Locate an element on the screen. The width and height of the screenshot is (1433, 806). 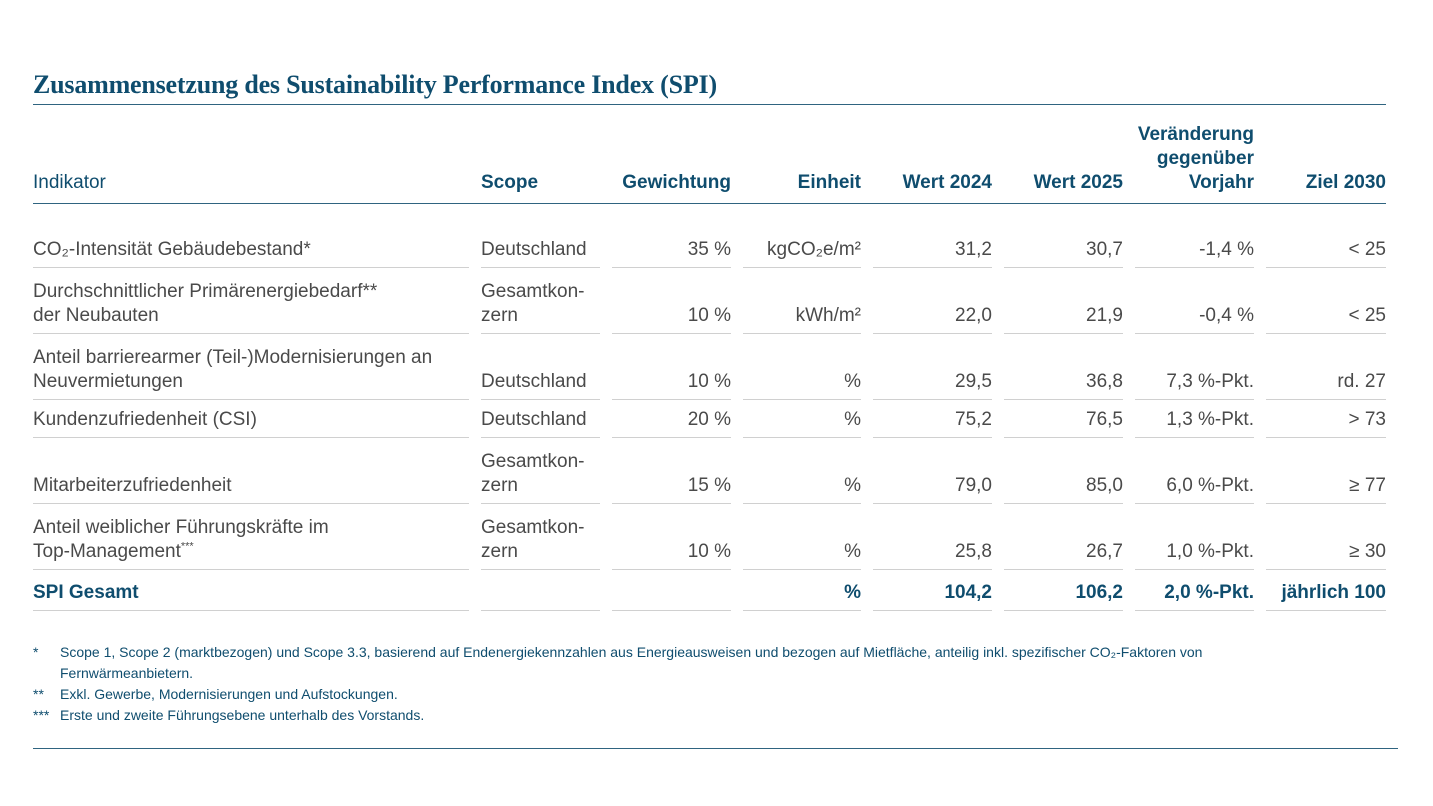
total-wert-2024: 104,2 is located at coordinates (932, 590).